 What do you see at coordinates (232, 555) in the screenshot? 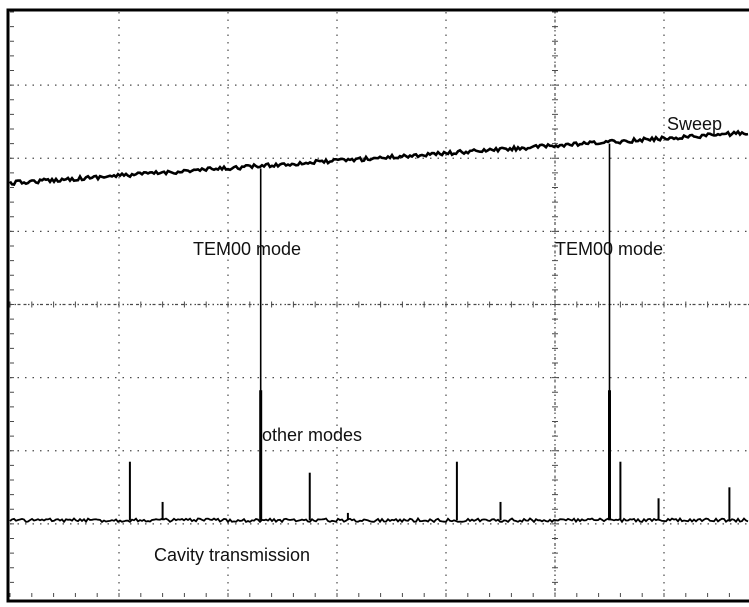
I see `annotation-cavity-transmission: Cavity transmission` at bounding box center [232, 555].